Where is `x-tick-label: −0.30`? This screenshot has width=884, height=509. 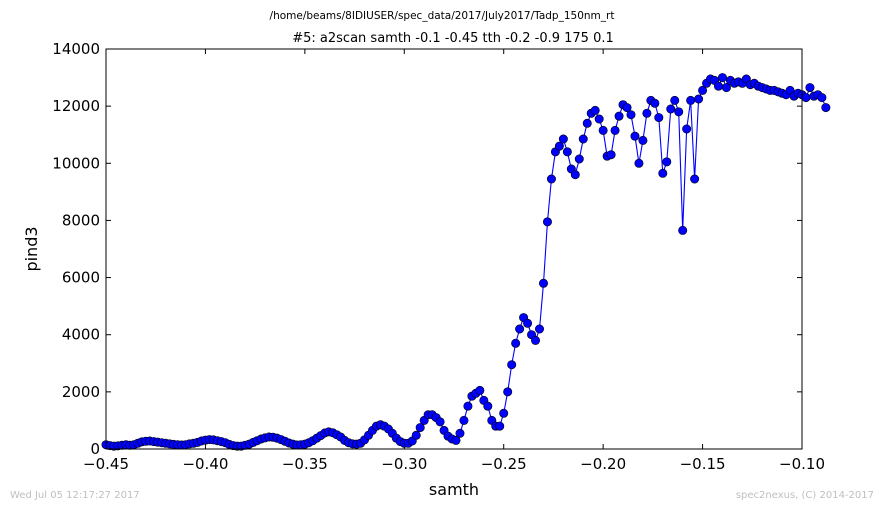
x-tick-label: −0.30 is located at coordinates (404, 464).